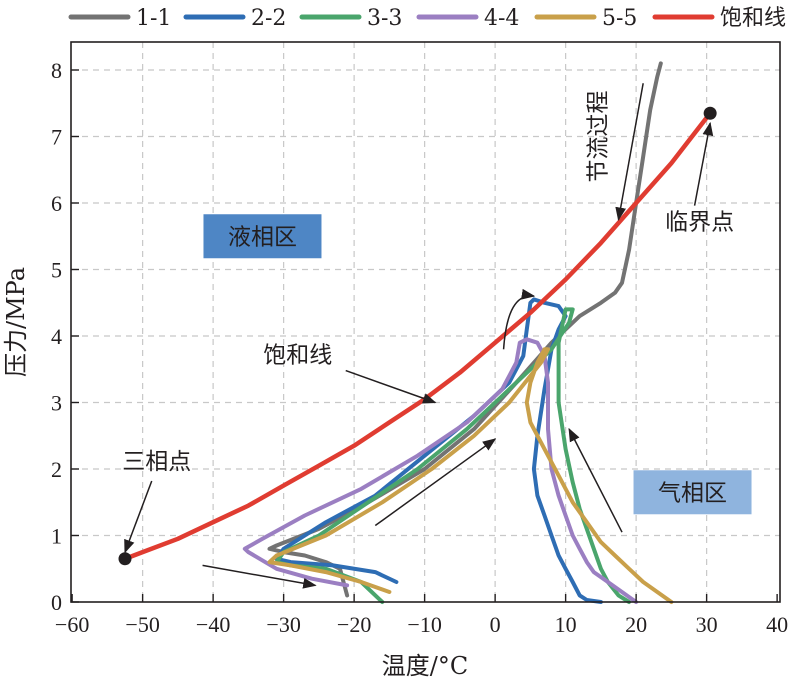 The image size is (803, 685). I want to click on liquid-region-label: 液相区, so click(262, 237).